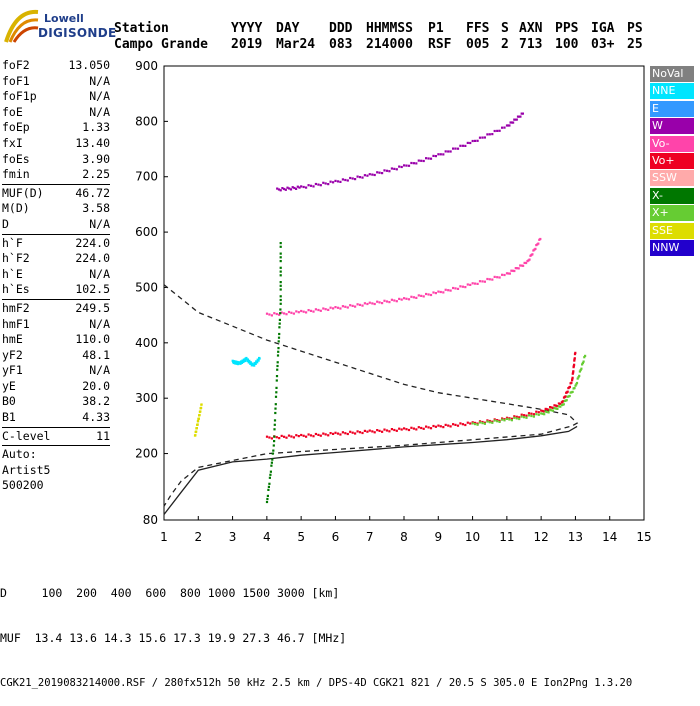 This screenshot has height=706, width=700. Describe the element at coordinates (672, 213) in the screenshot. I see `legend-item: X+` at that location.